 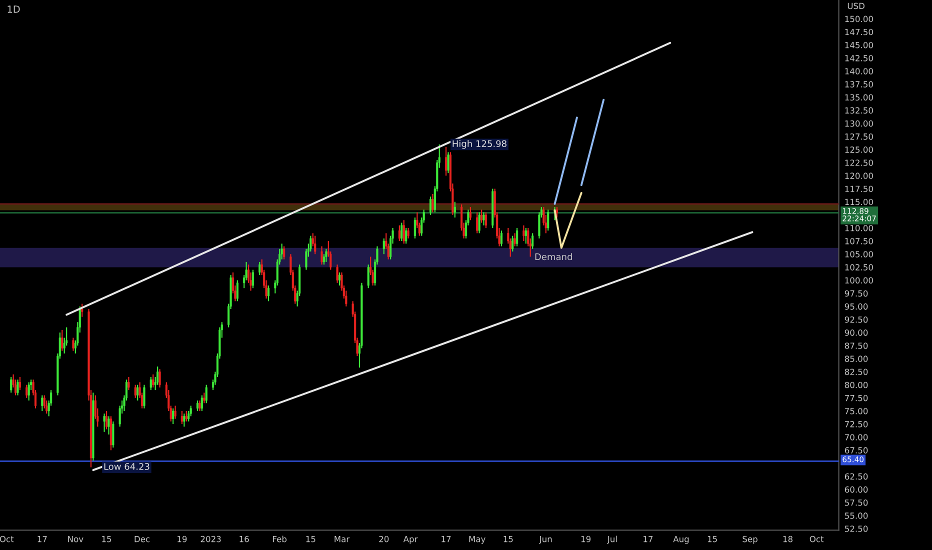 I want to click on y-tick-label: 135.00, so click(x=859, y=97).